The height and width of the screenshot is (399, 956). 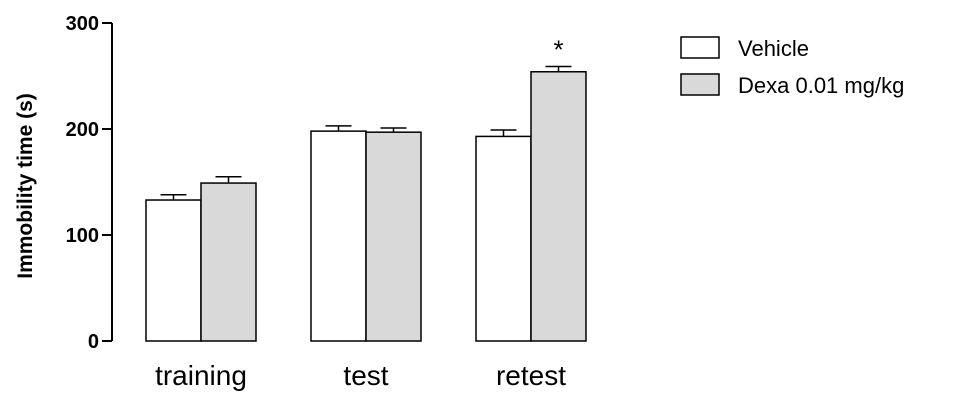 What do you see at coordinates (531, 375) in the screenshot?
I see `x-category-label: retest` at bounding box center [531, 375].